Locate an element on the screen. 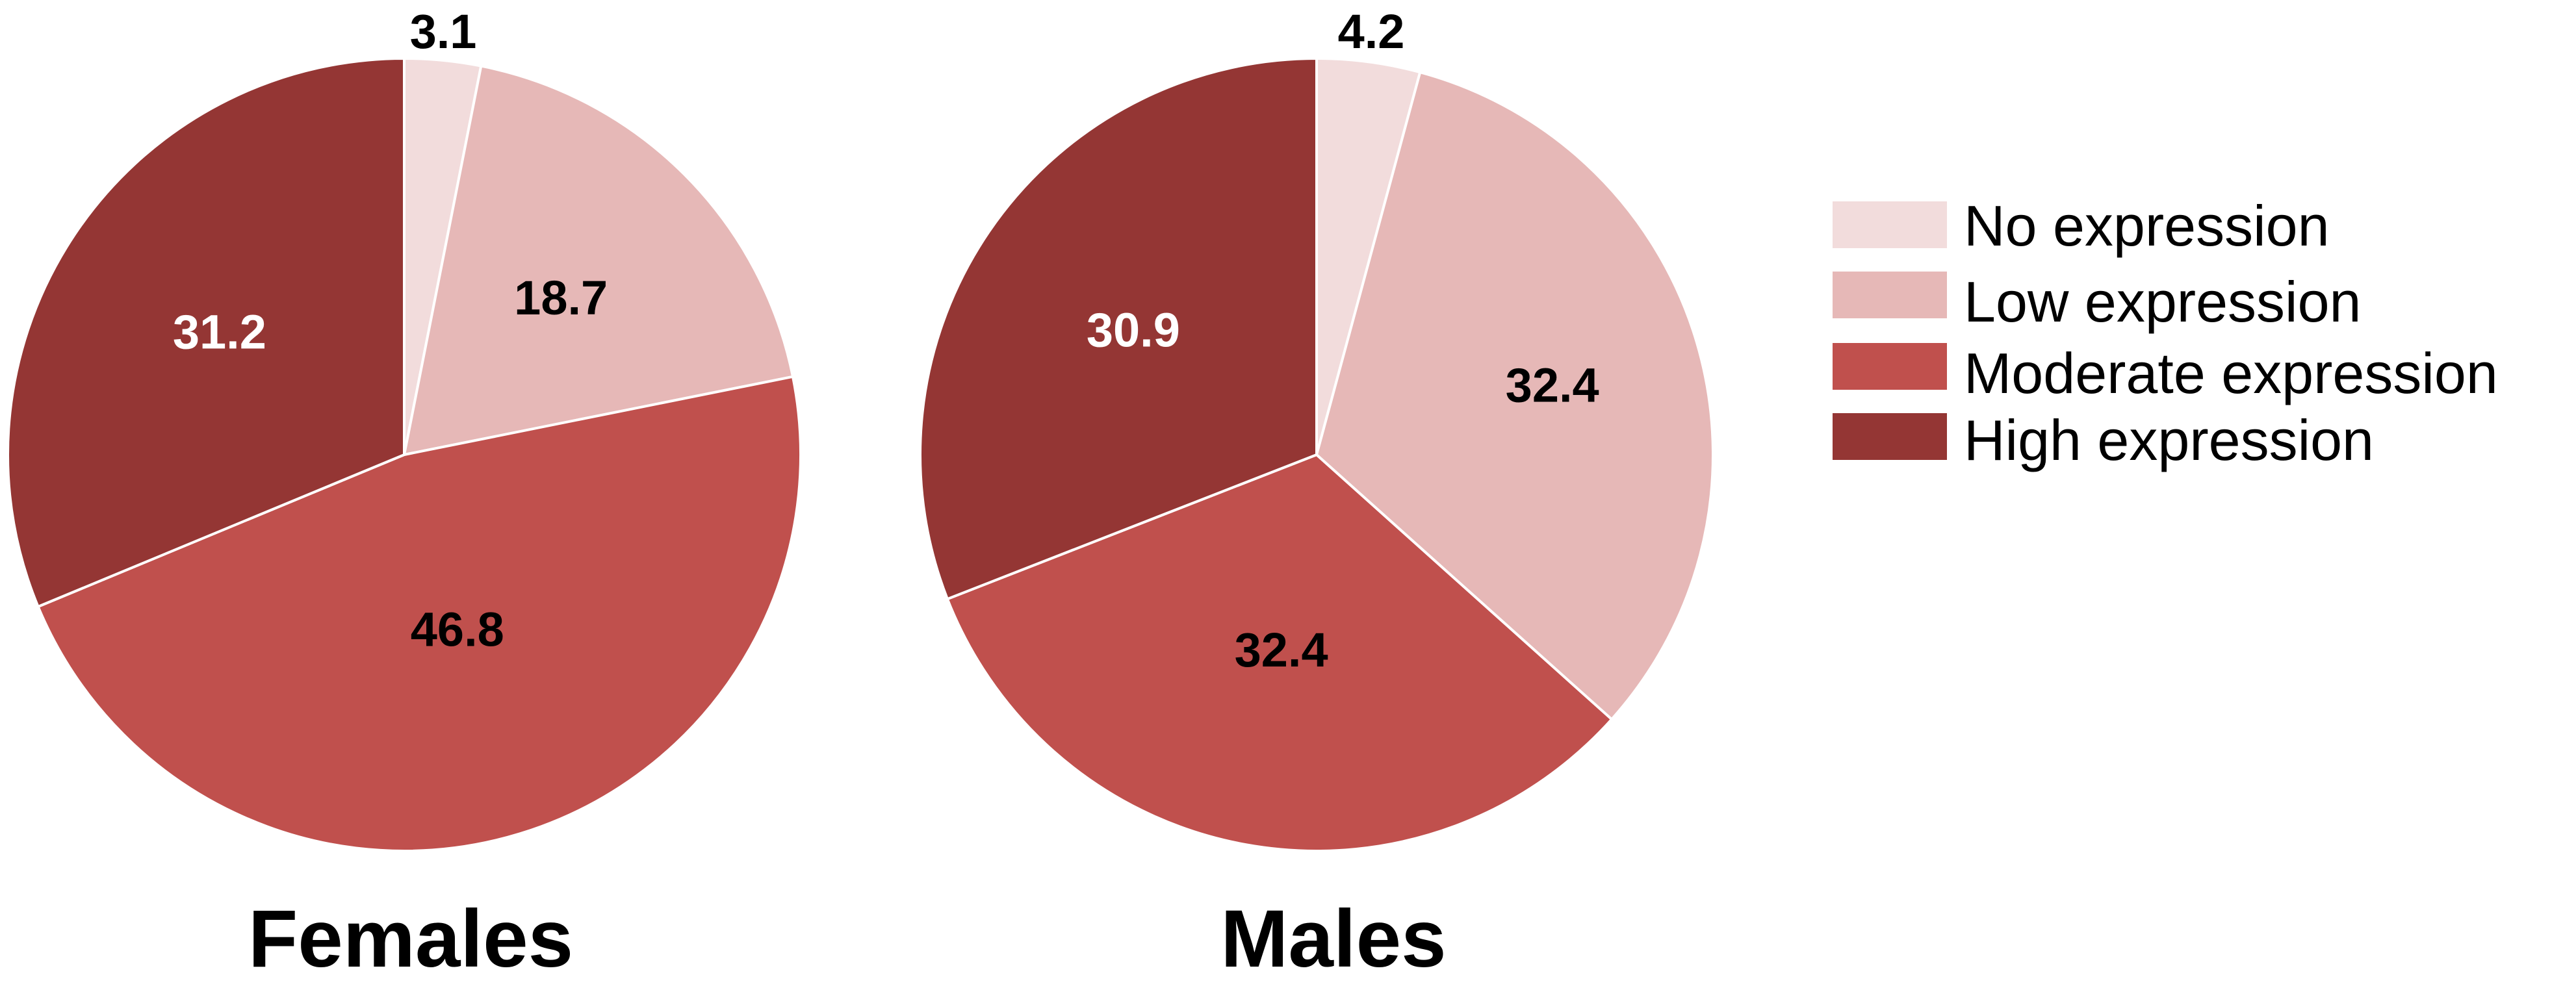 This screenshot has height=990, width=2576. slice-label-low-expression: 18.7 is located at coordinates (561, 298).